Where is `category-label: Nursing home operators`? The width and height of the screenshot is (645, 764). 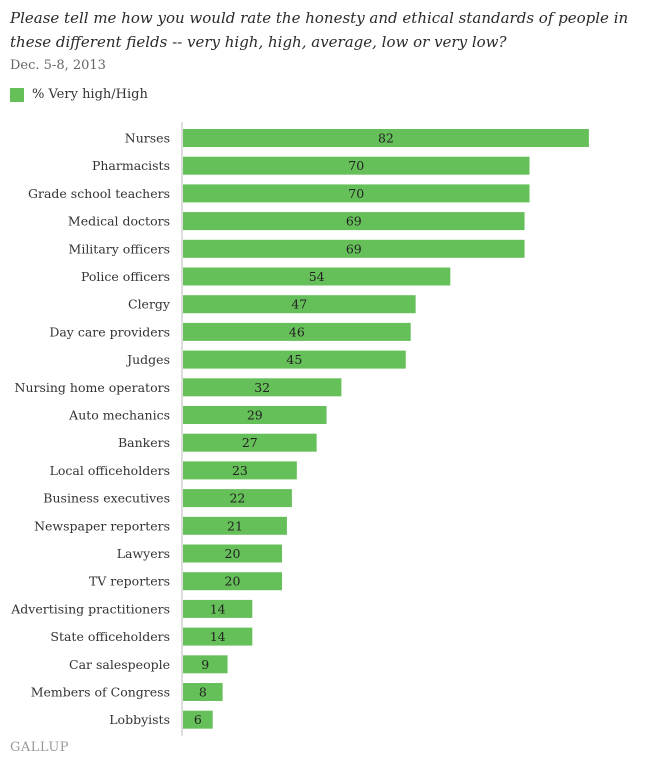
category-label: Nursing home operators is located at coordinates (93, 387).